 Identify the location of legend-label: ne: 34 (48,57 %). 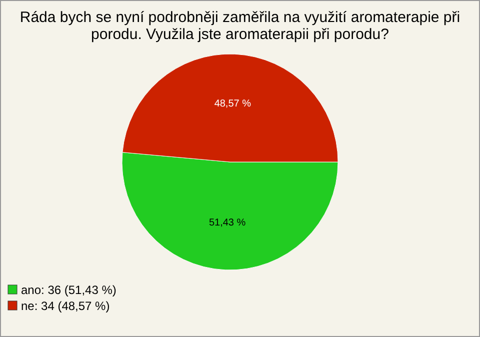
(65, 306).